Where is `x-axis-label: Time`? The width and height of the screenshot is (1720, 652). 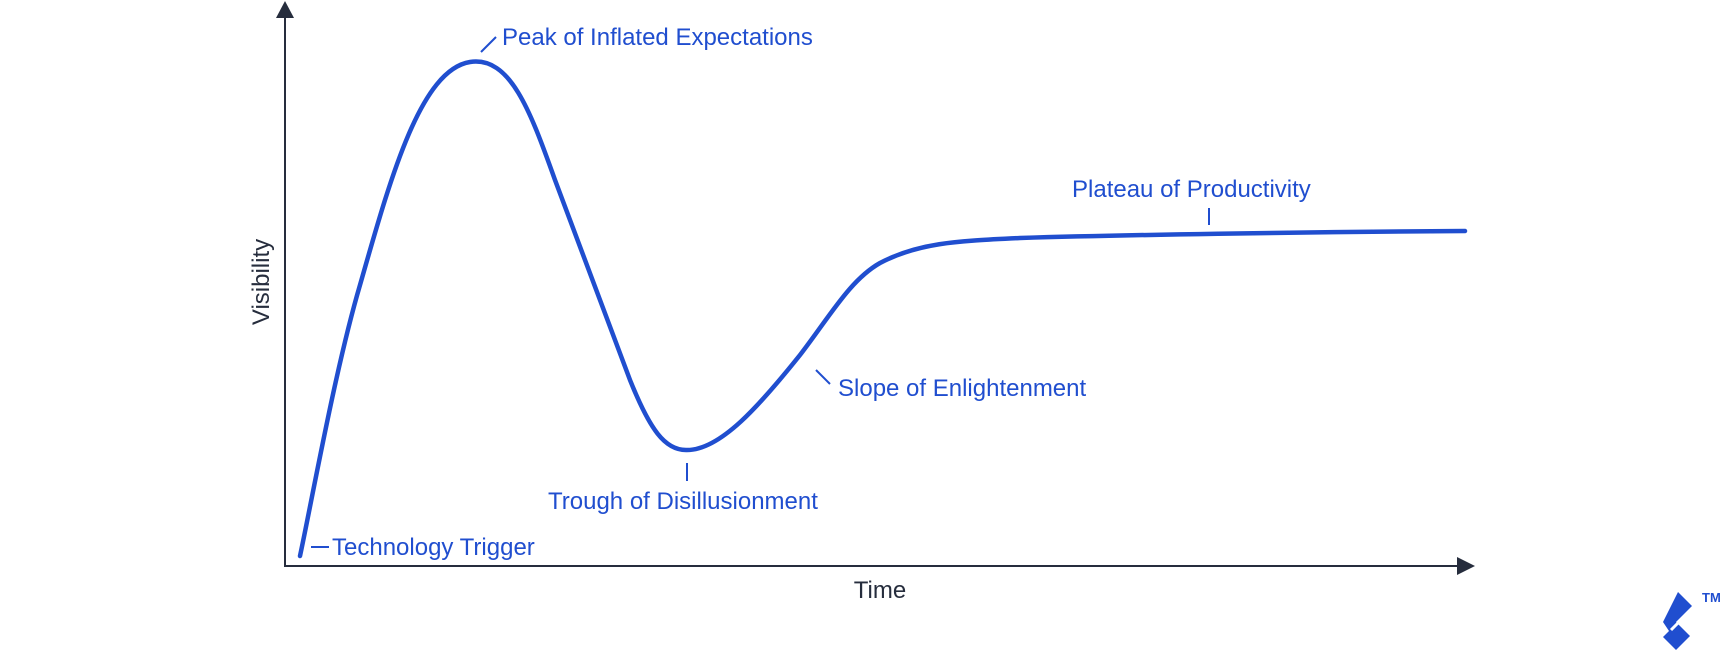
x-axis-label: Time is located at coordinates (880, 590).